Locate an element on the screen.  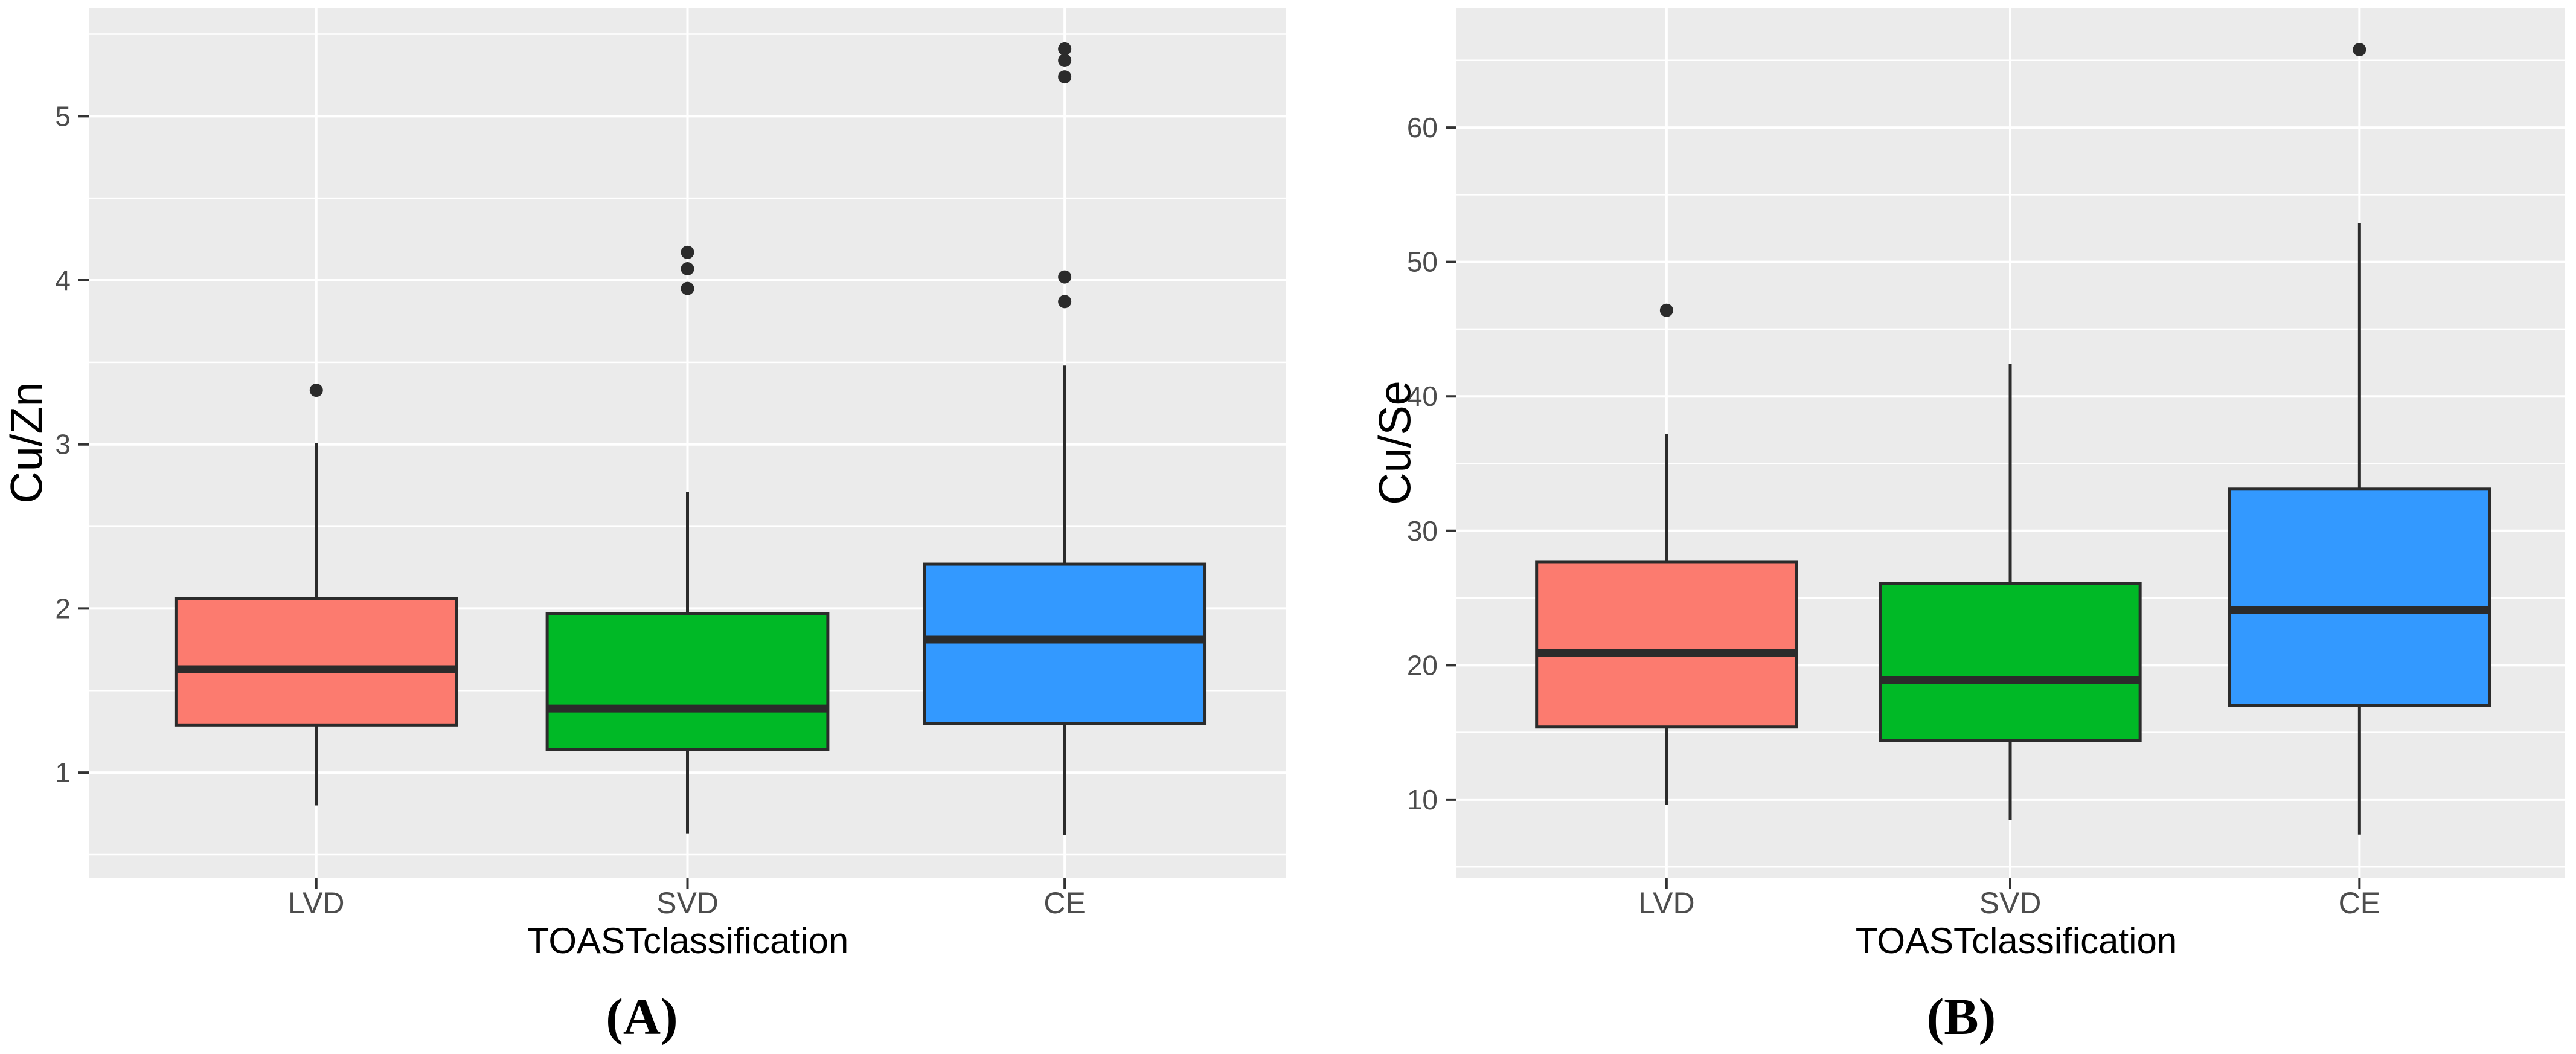
y-tick-label: 4 is located at coordinates (63, 280).